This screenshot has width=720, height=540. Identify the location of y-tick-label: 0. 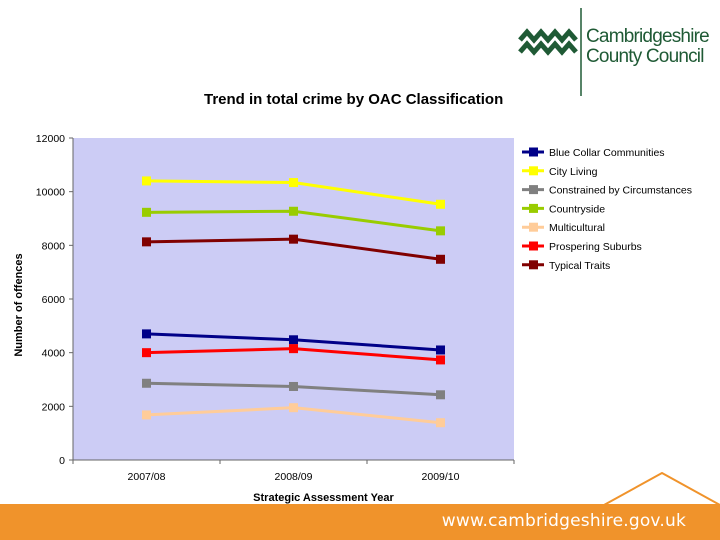
(62, 461).